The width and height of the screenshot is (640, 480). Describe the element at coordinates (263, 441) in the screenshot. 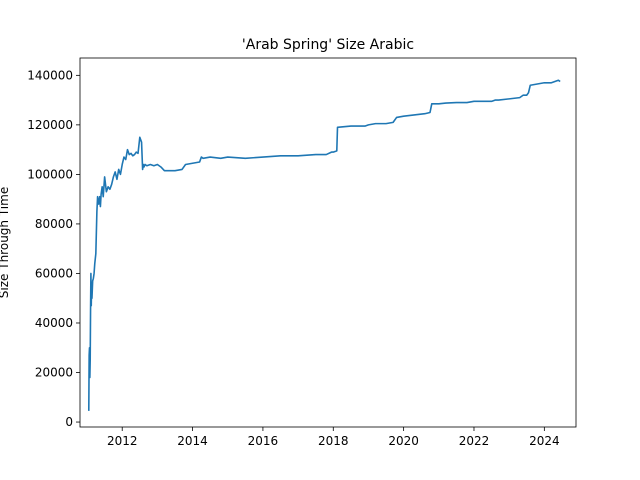

I see `x-tick-label: 2016` at that location.